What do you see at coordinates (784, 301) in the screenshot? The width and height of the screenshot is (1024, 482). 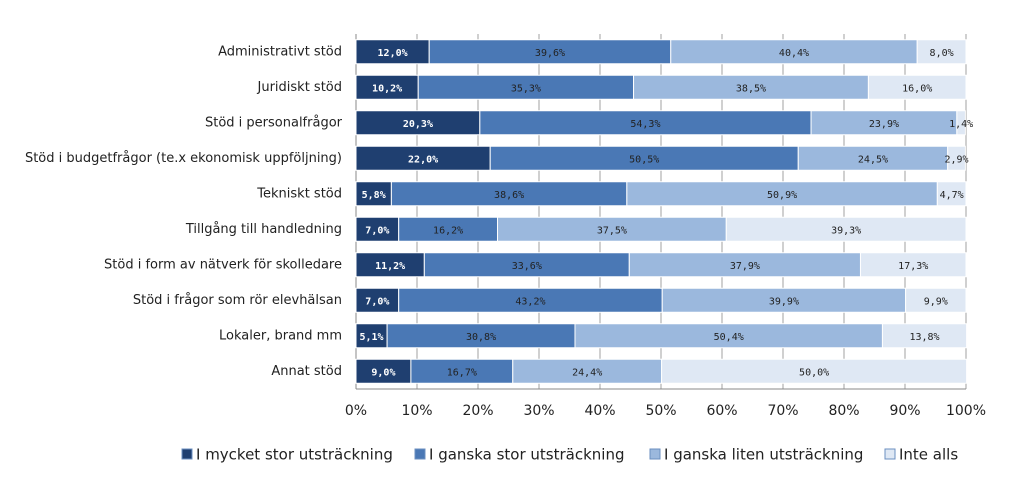 I see `value-label: 39,9%` at bounding box center [784, 301].